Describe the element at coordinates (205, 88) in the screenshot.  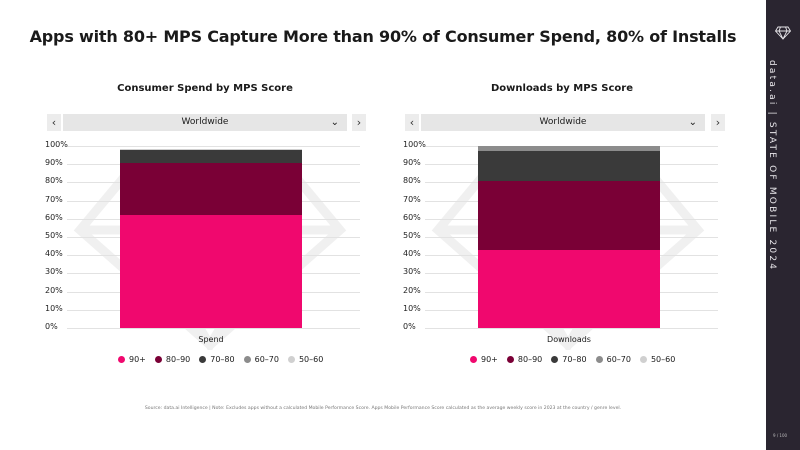
I see `chart-title: Consumer Spend by MPS Score` at that location.